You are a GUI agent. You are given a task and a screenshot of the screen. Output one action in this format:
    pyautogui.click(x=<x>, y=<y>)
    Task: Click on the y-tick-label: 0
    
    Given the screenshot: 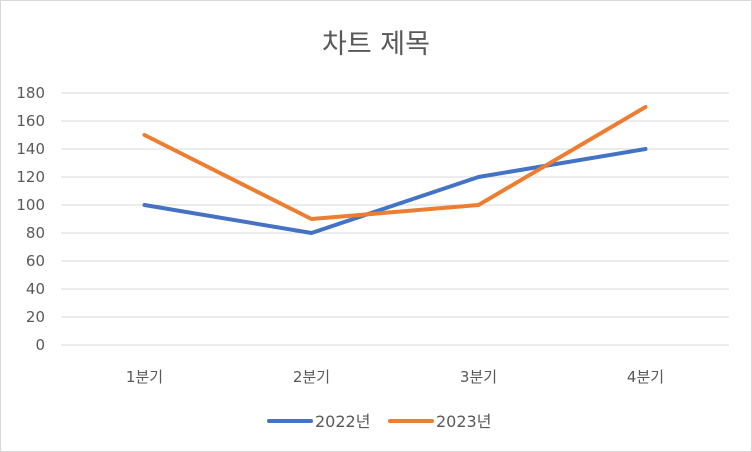 What is the action you would take?
    pyautogui.click(x=40, y=345)
    